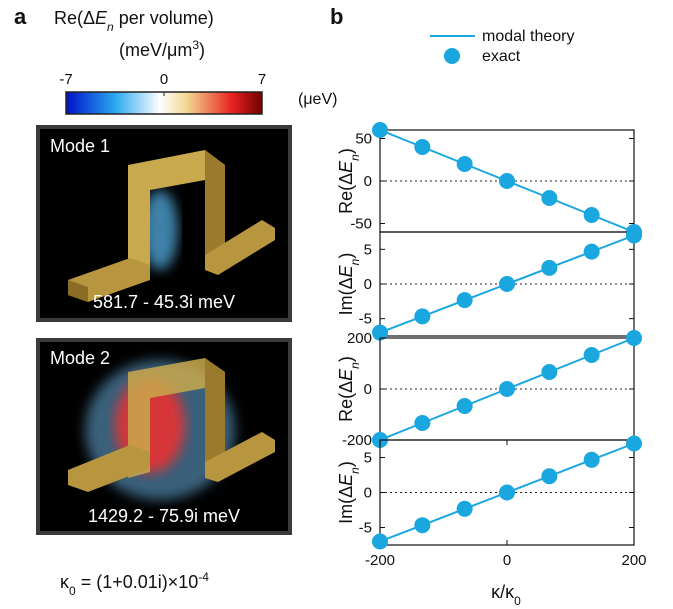  Describe the element at coordinates (195, 45) in the screenshot. I see `unit-part: 3` at that location.